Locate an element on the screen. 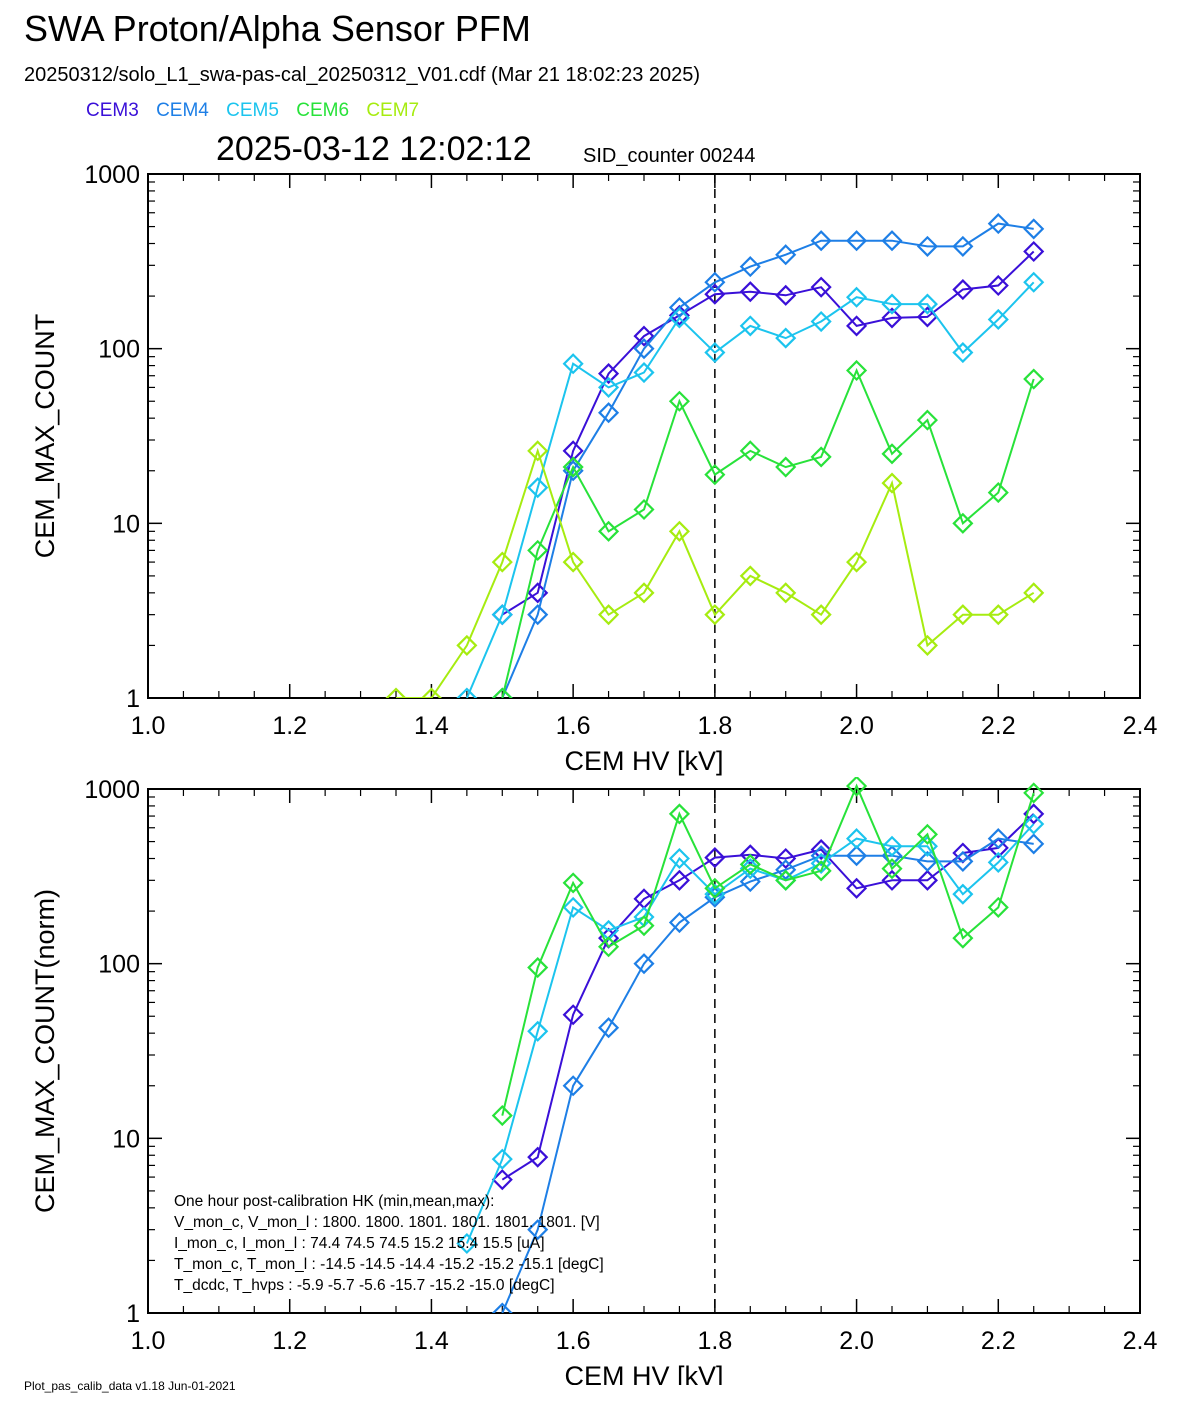 This screenshot has width=1201, height=1411. bottom-xtick-label: 2.2 is located at coordinates (998, 1341).